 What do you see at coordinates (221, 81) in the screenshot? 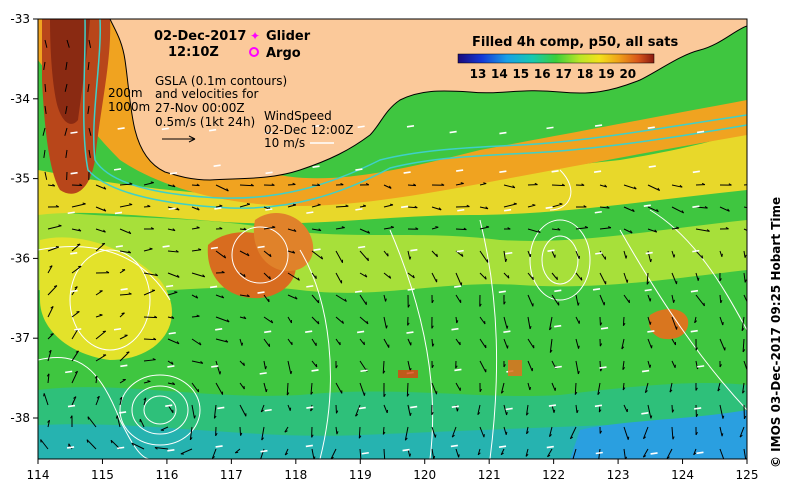
I see `gsla-line1: GSLA (0.1m contours)` at bounding box center [221, 81].